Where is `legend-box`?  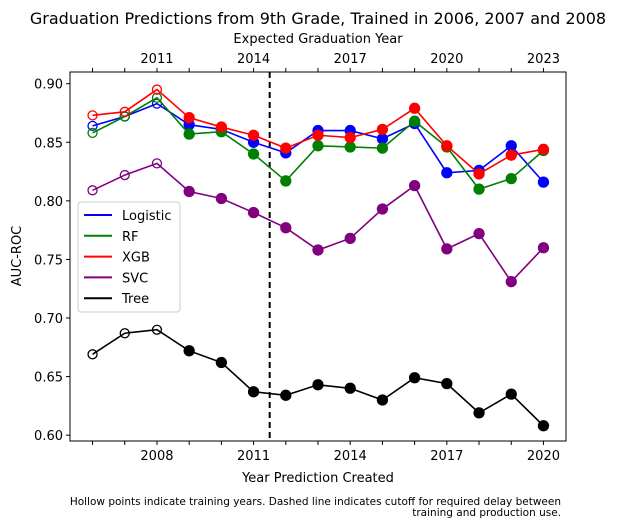 legend-box is located at coordinates (129, 257).